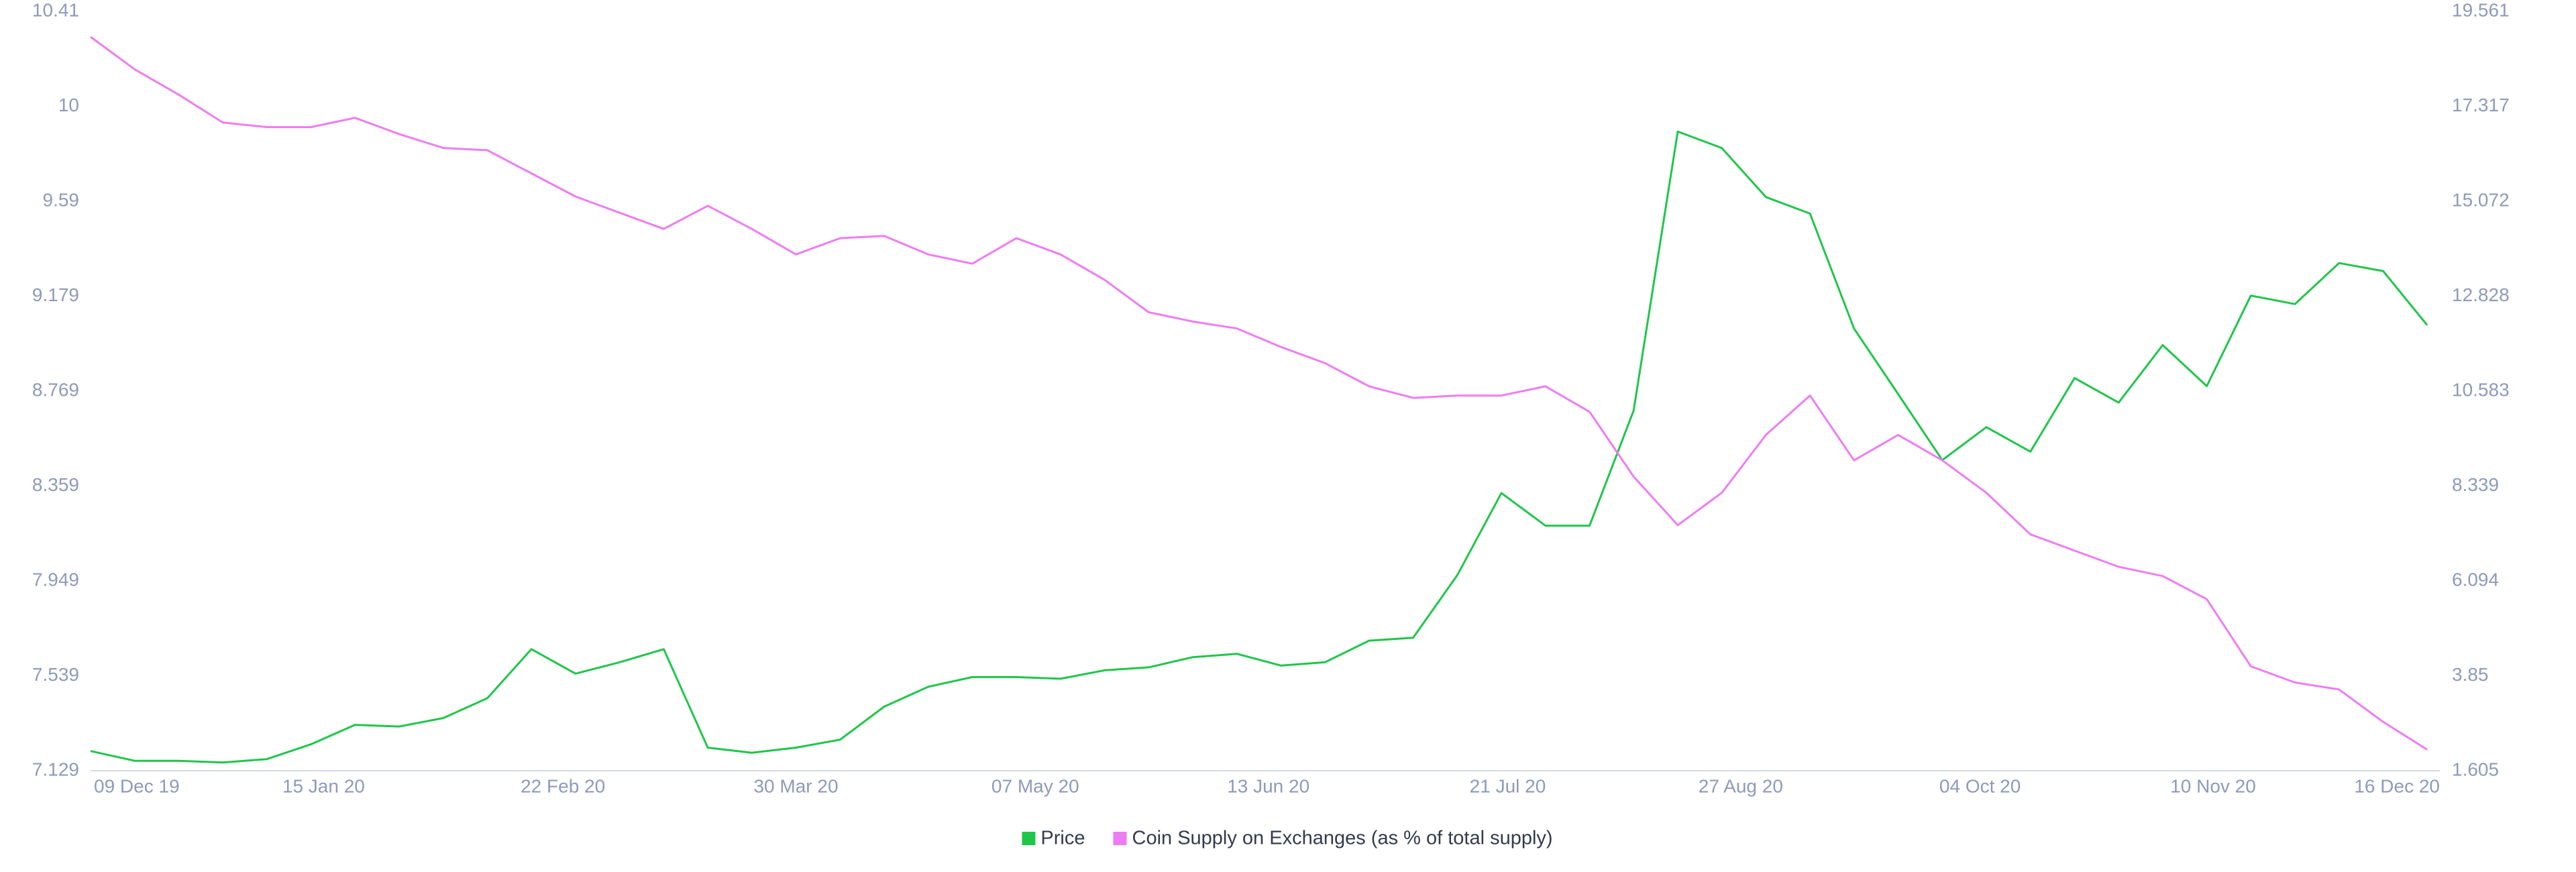  Describe the element at coordinates (1508, 785) in the screenshot. I see `x-tick-label: 21 Jul 20` at that location.